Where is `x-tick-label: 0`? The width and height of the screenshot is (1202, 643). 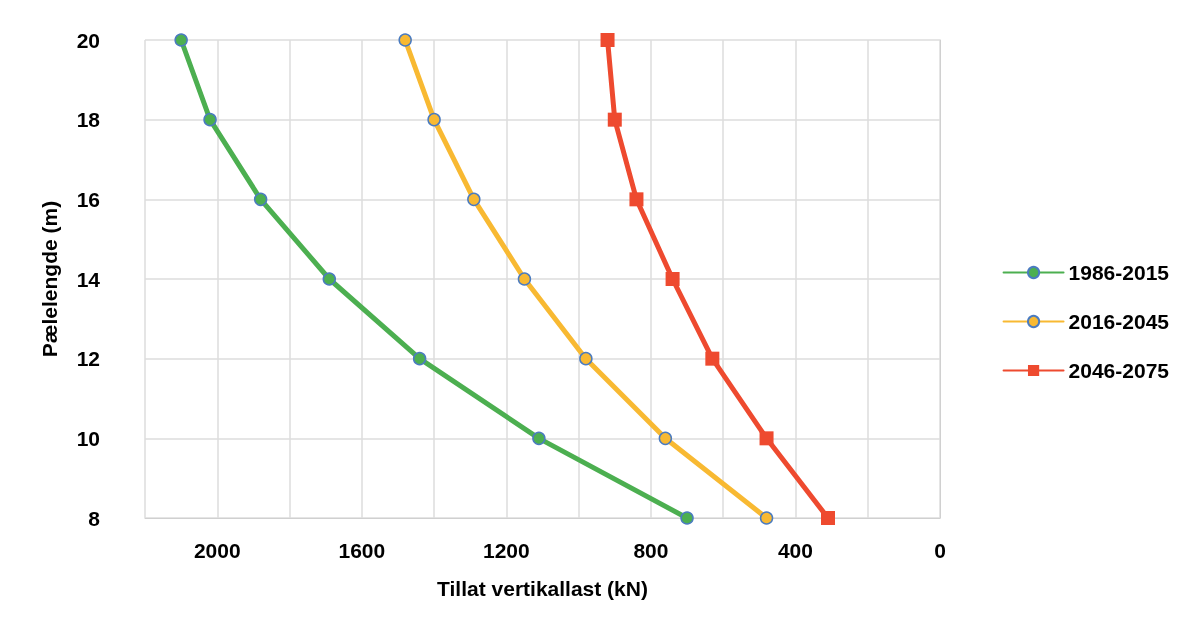
x-tick-label: 0 is located at coordinates (940, 550).